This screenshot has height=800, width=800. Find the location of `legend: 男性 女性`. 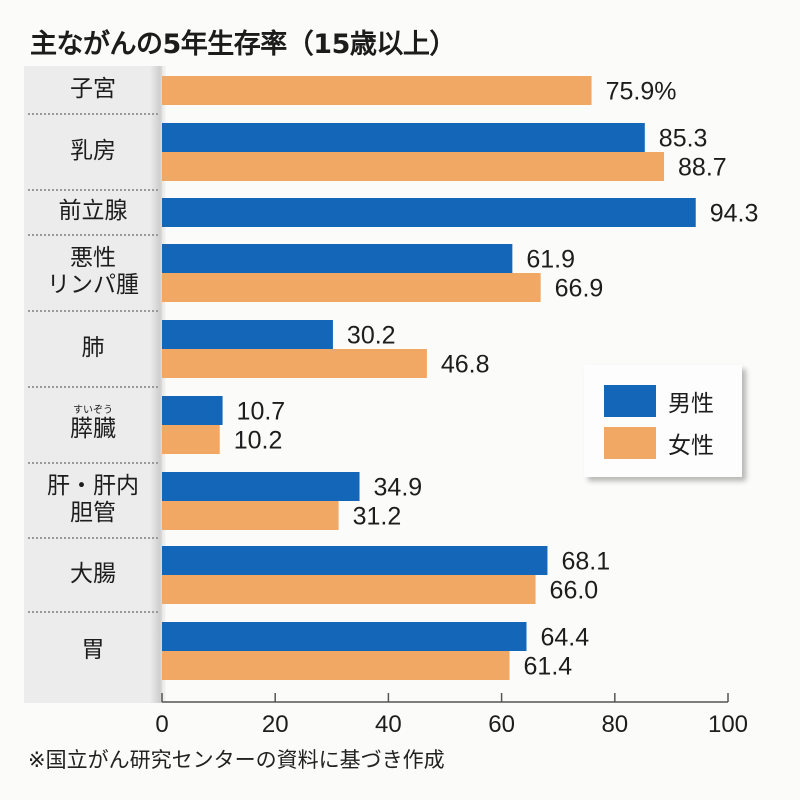

legend: 男性 女性 is located at coordinates (663, 421).